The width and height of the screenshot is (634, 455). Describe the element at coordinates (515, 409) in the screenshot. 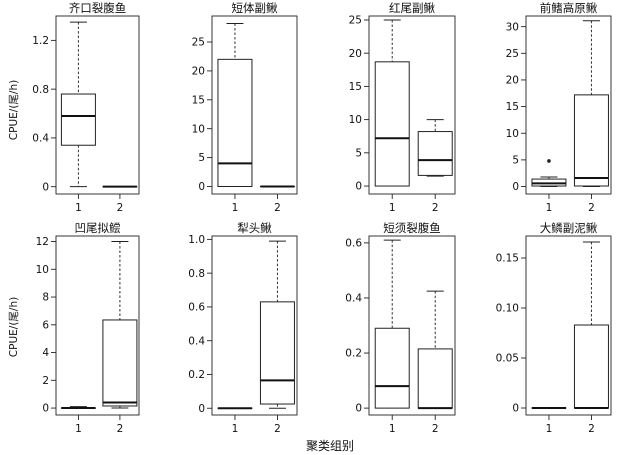

I see `y-tick-label-7-0: 0` at that location.